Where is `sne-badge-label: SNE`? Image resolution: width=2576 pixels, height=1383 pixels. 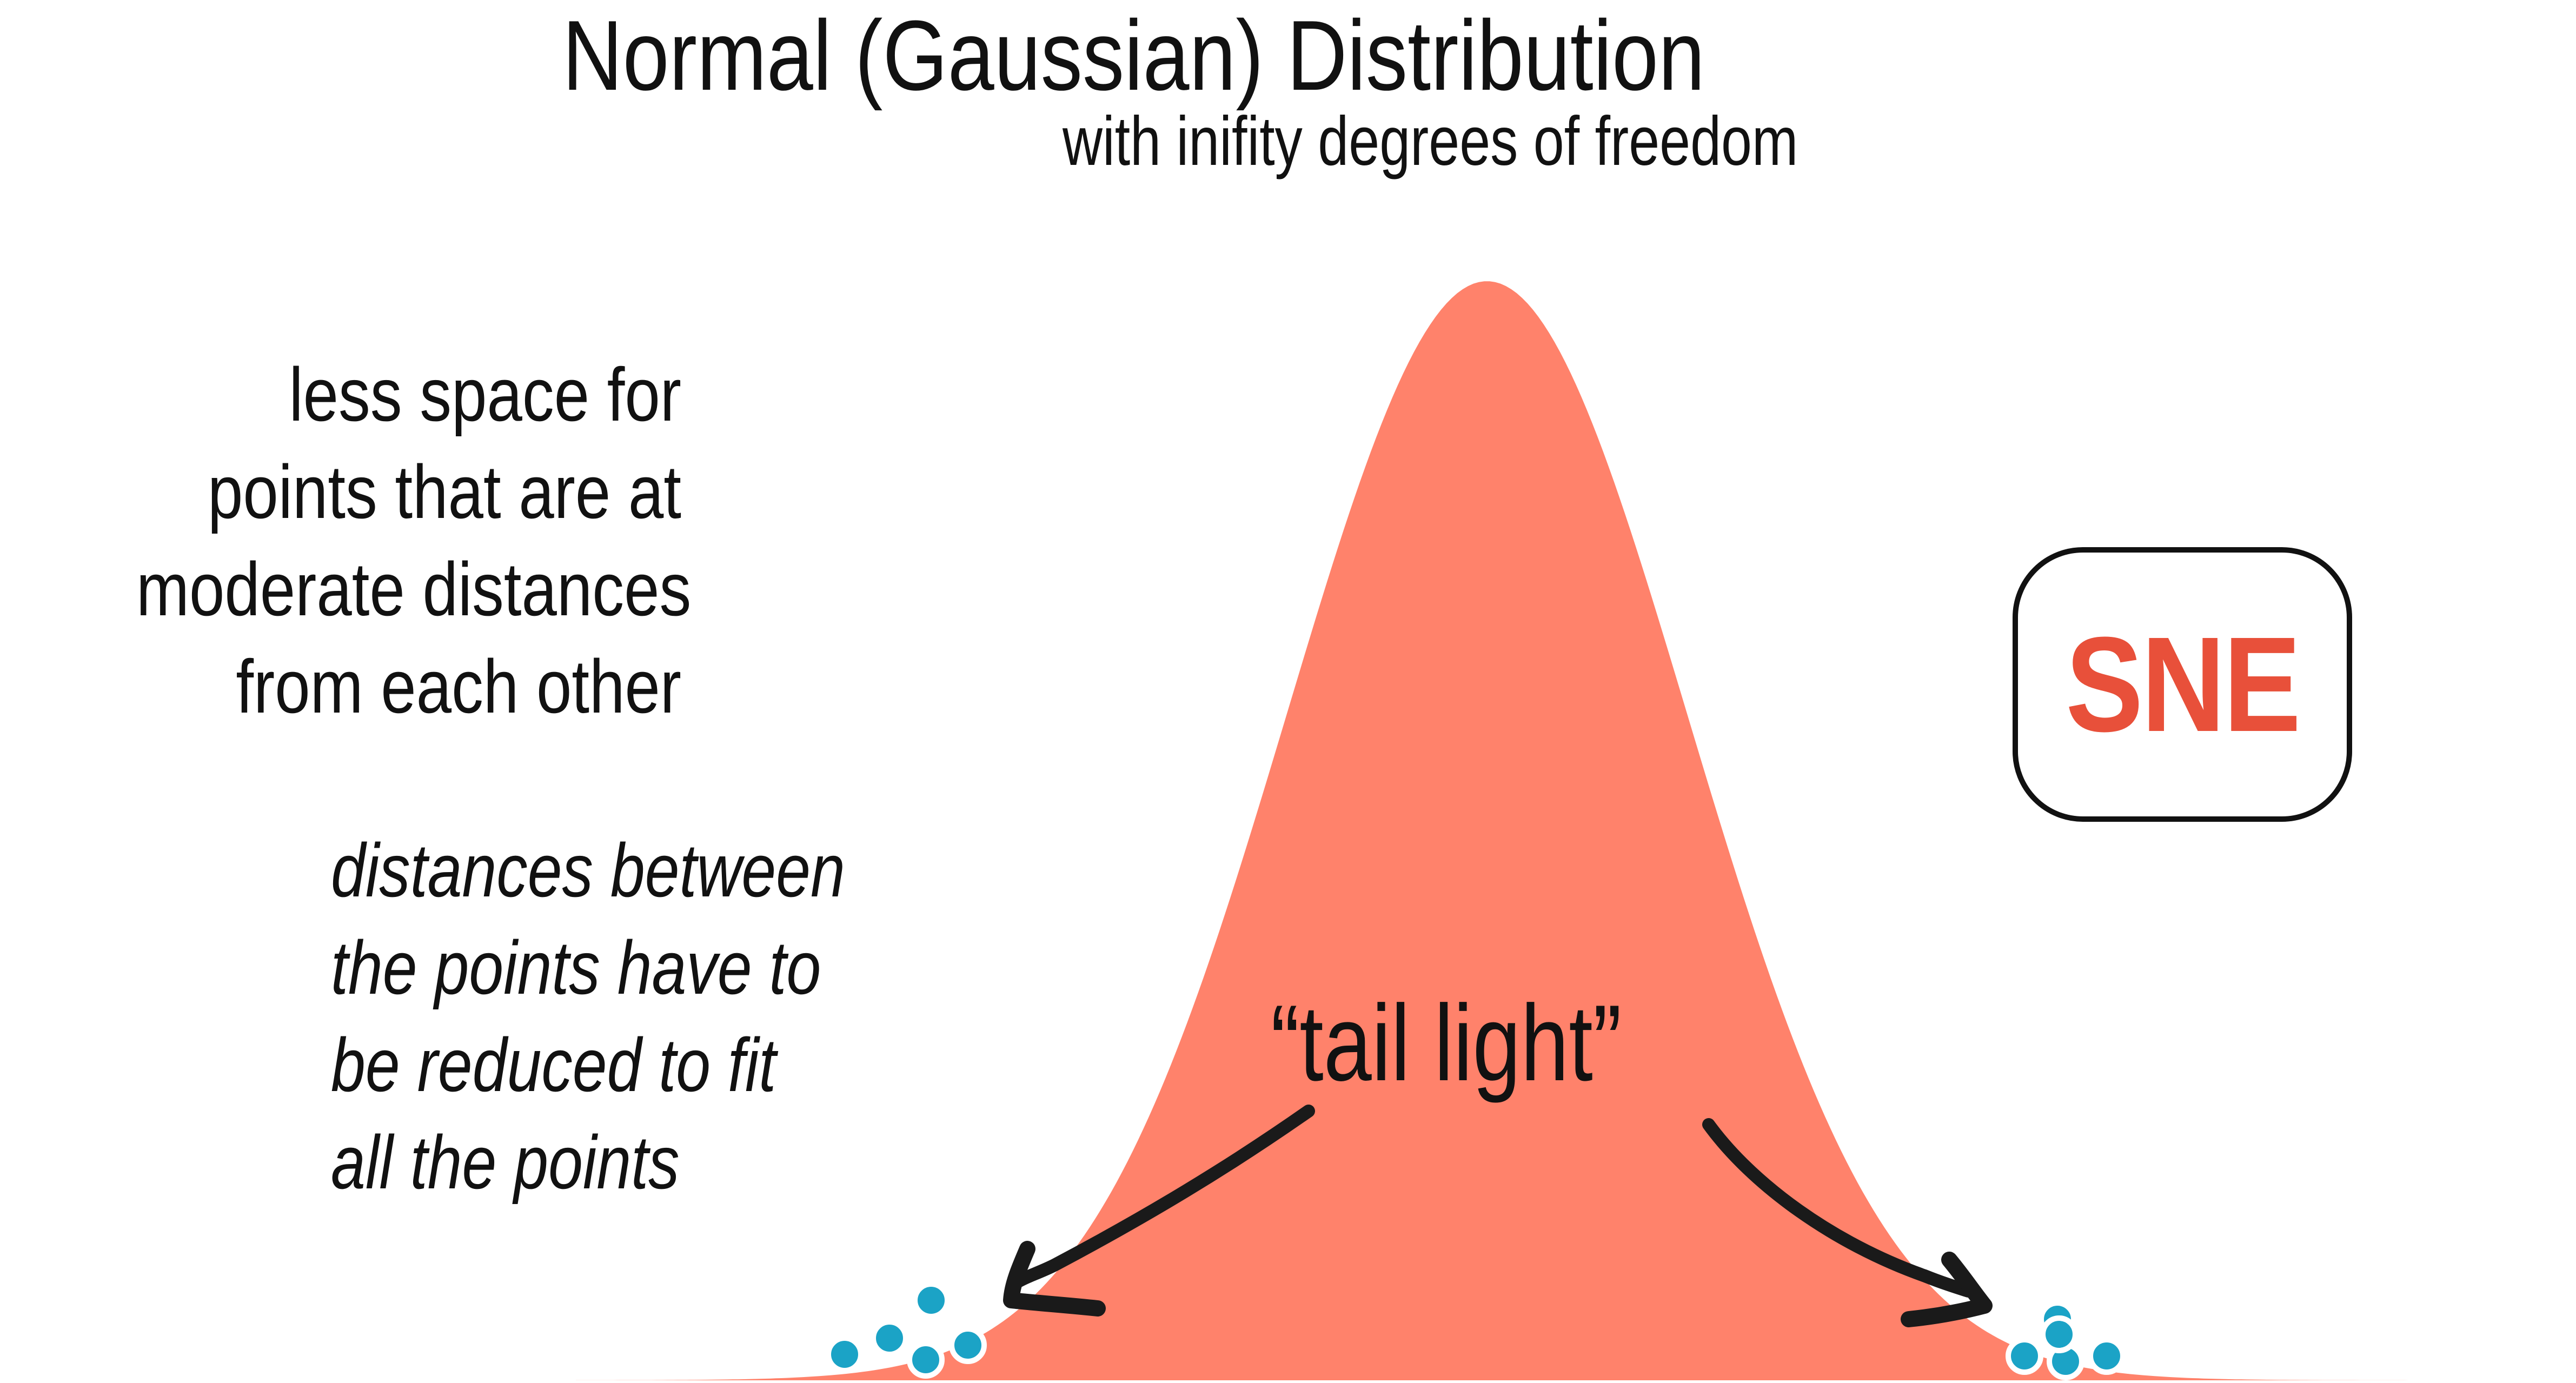
sne-badge-label: SNE is located at coordinates (2183, 684).